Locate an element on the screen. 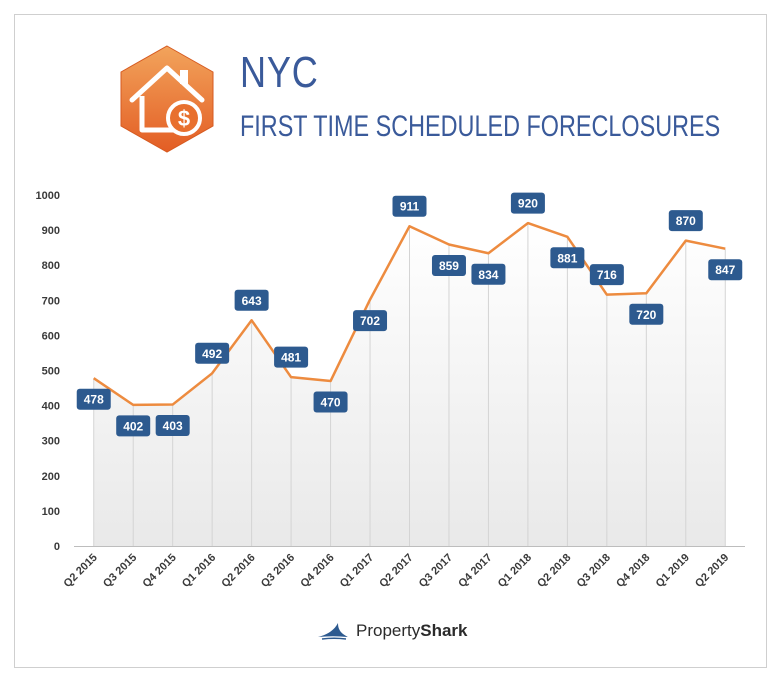  brand-prefix: Property is located at coordinates (388, 630).